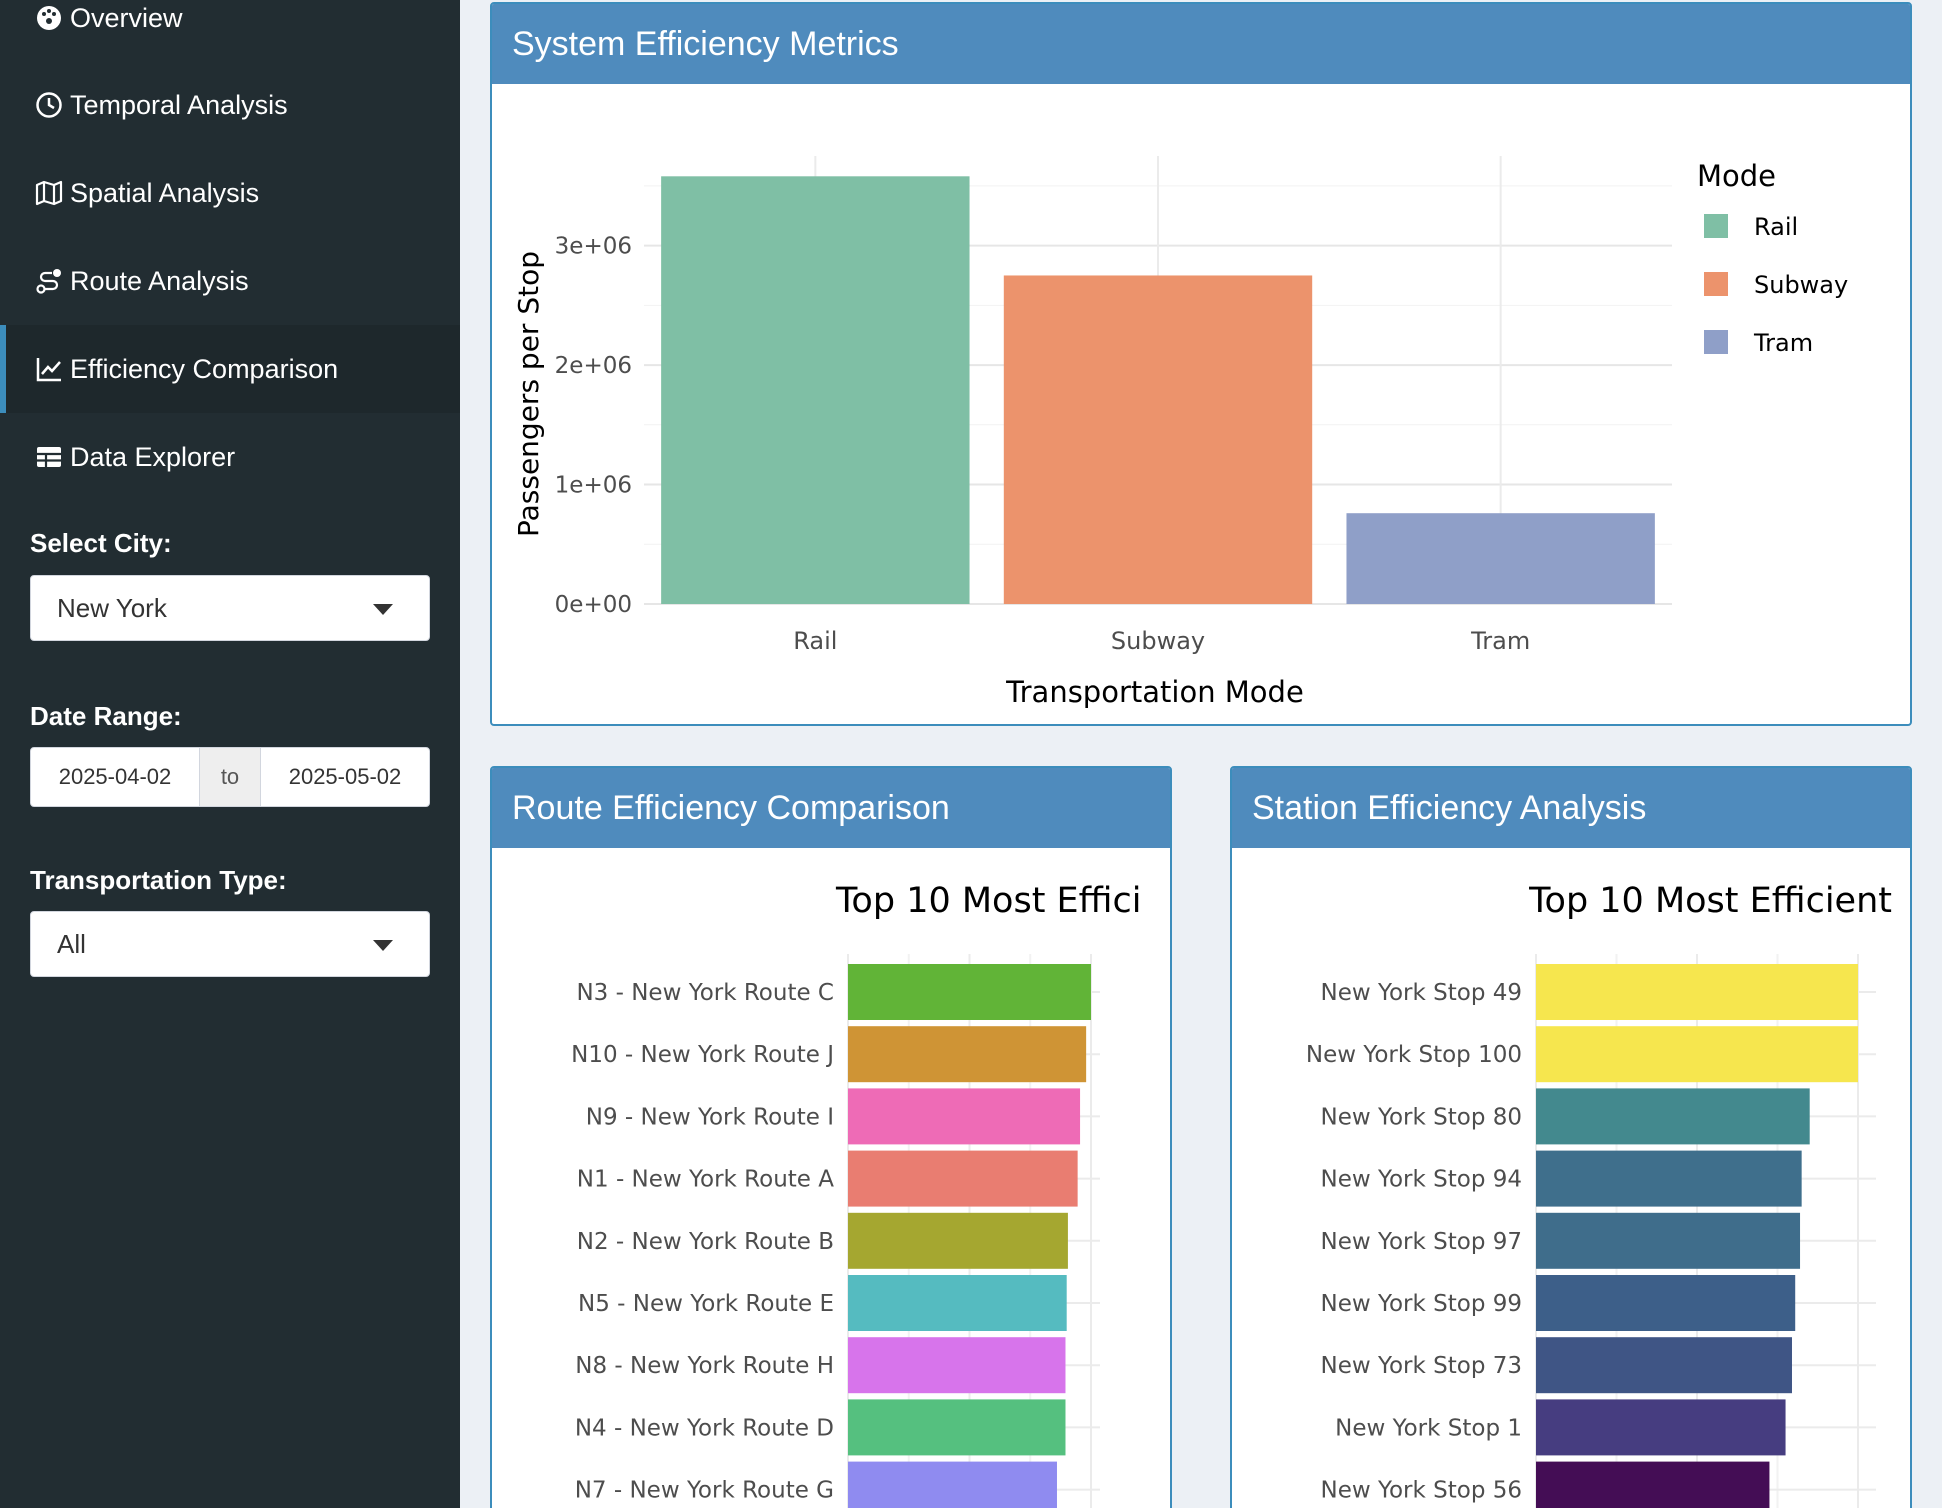 Image resolution: width=1942 pixels, height=1508 pixels. What do you see at coordinates (106, 716) in the screenshot?
I see `date-range-label: Date Range:` at bounding box center [106, 716].